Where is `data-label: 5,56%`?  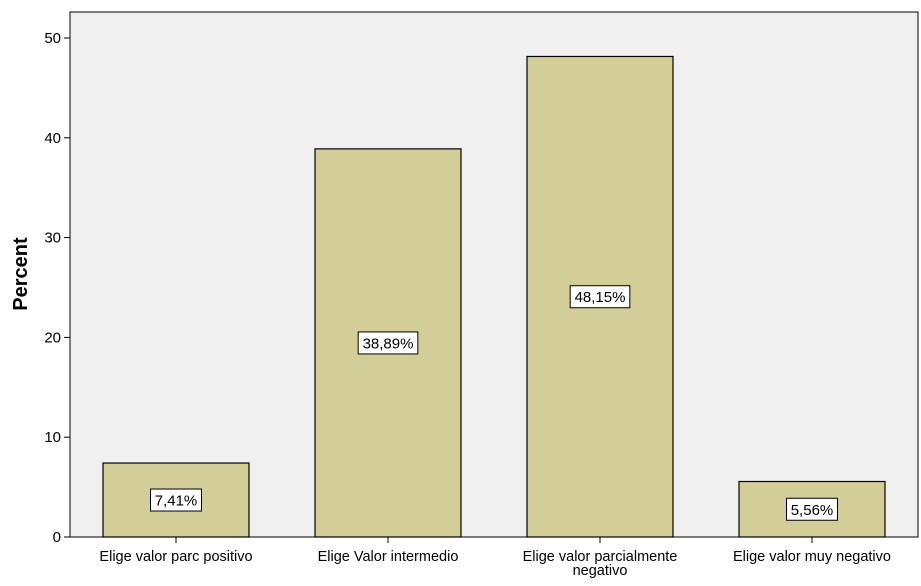
data-label: 5,56% is located at coordinates (812, 510).